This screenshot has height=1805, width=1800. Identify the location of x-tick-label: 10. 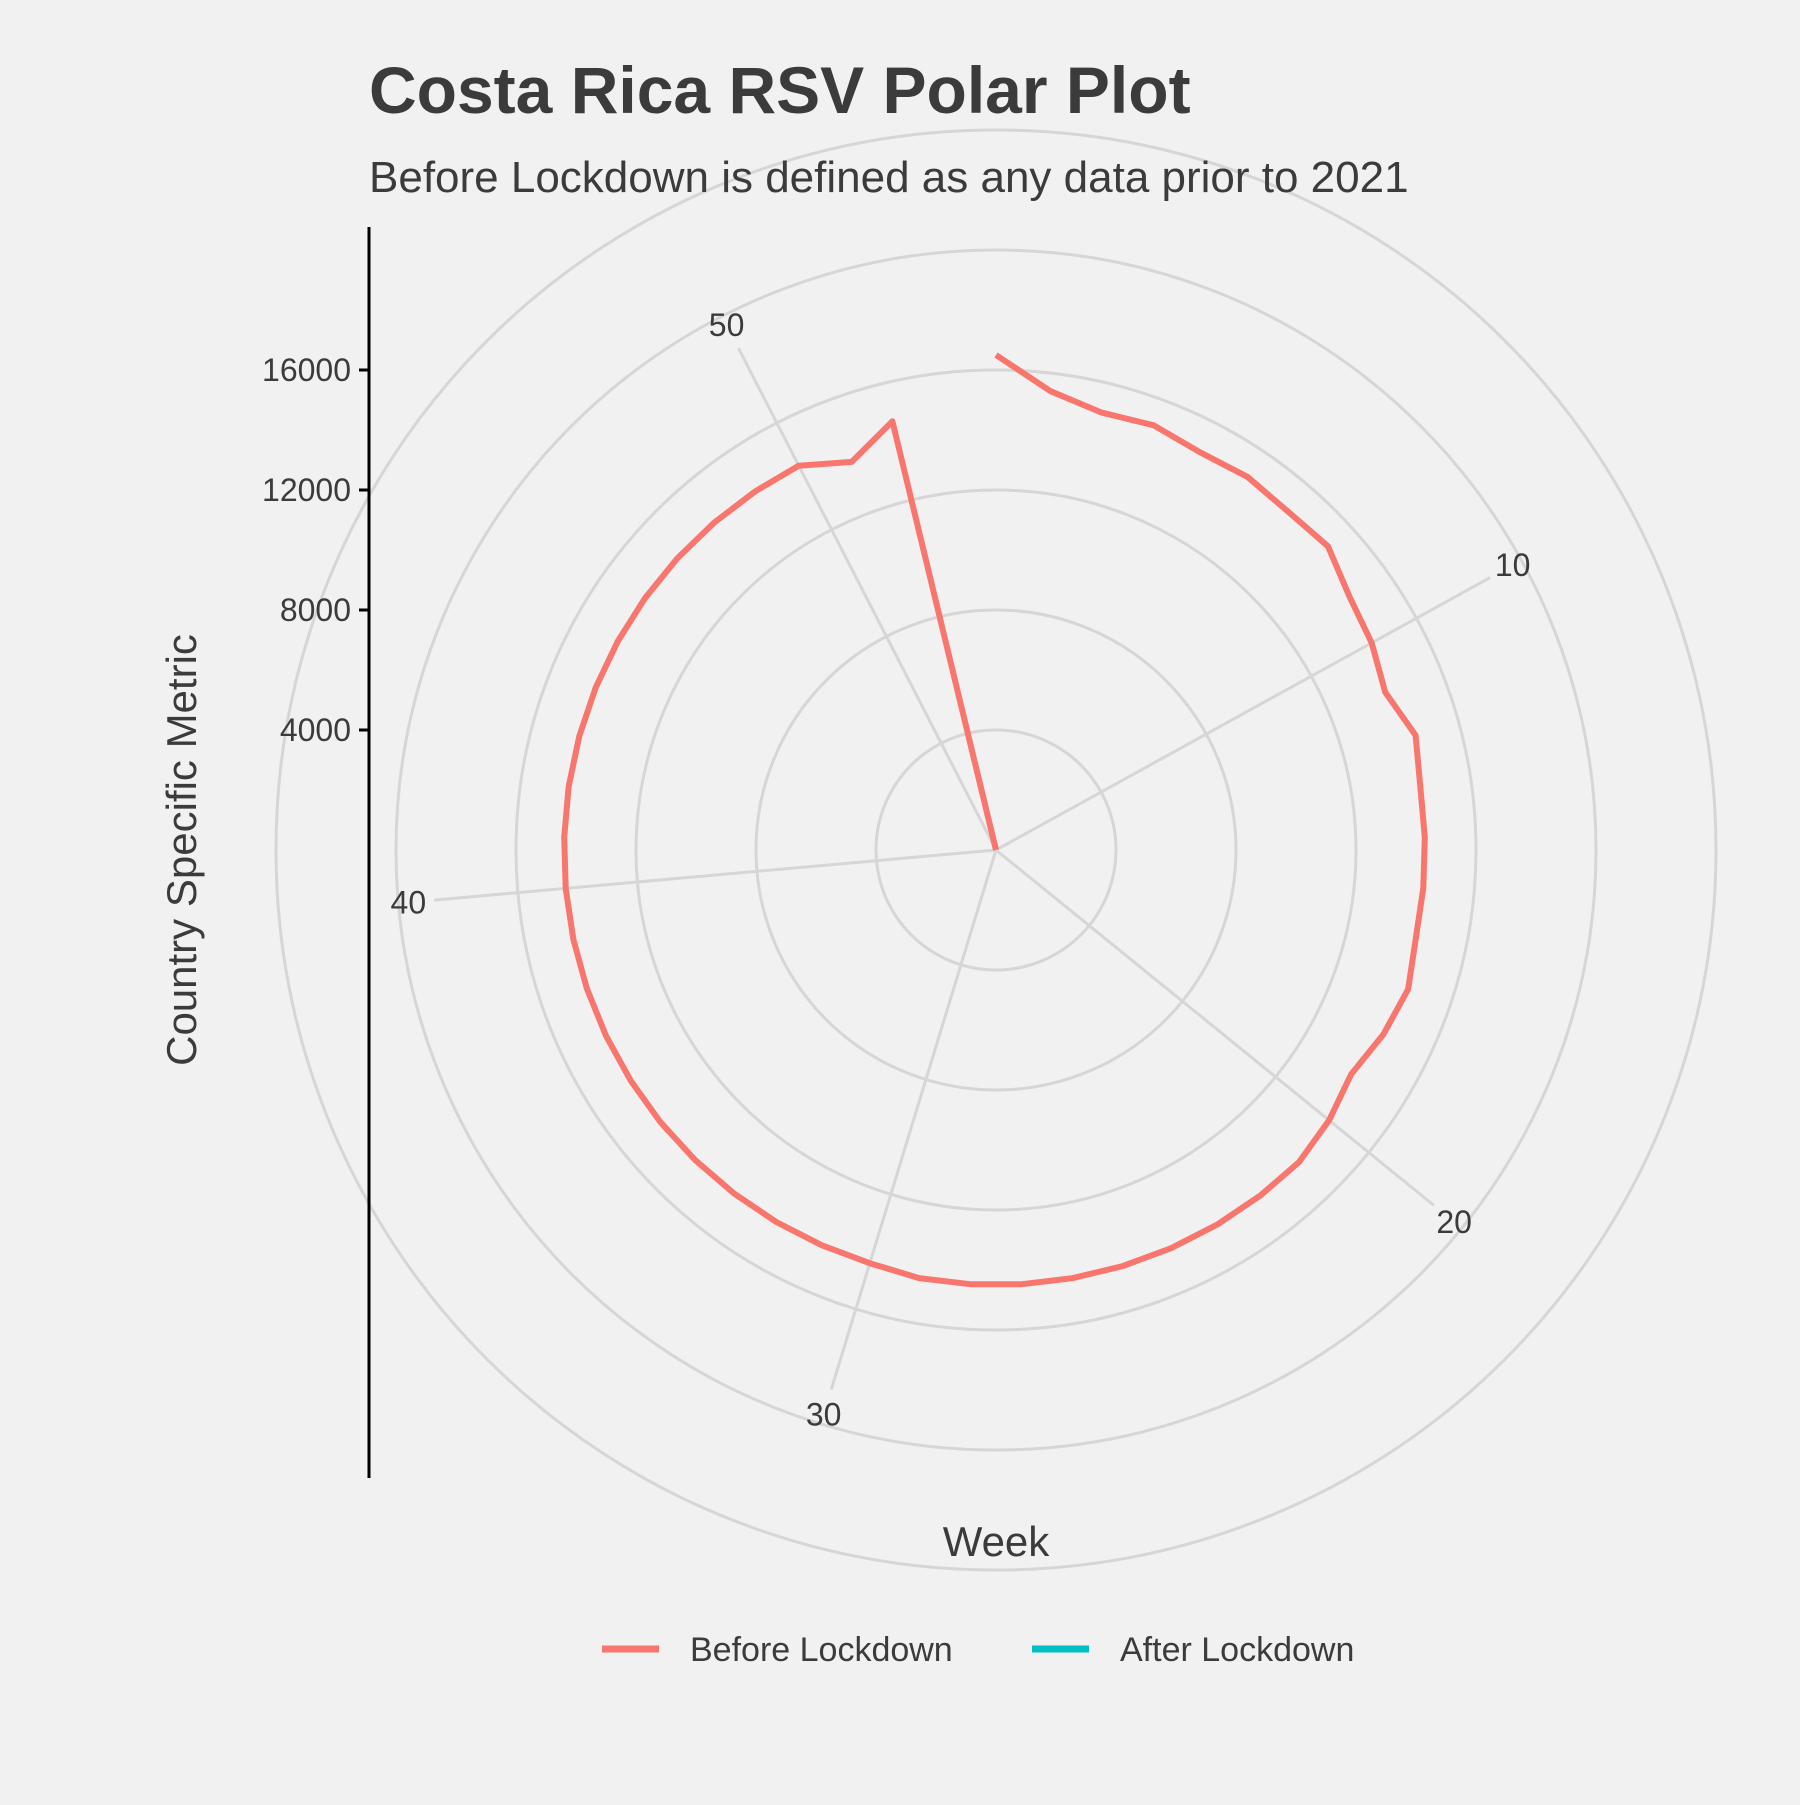
(1513, 565).